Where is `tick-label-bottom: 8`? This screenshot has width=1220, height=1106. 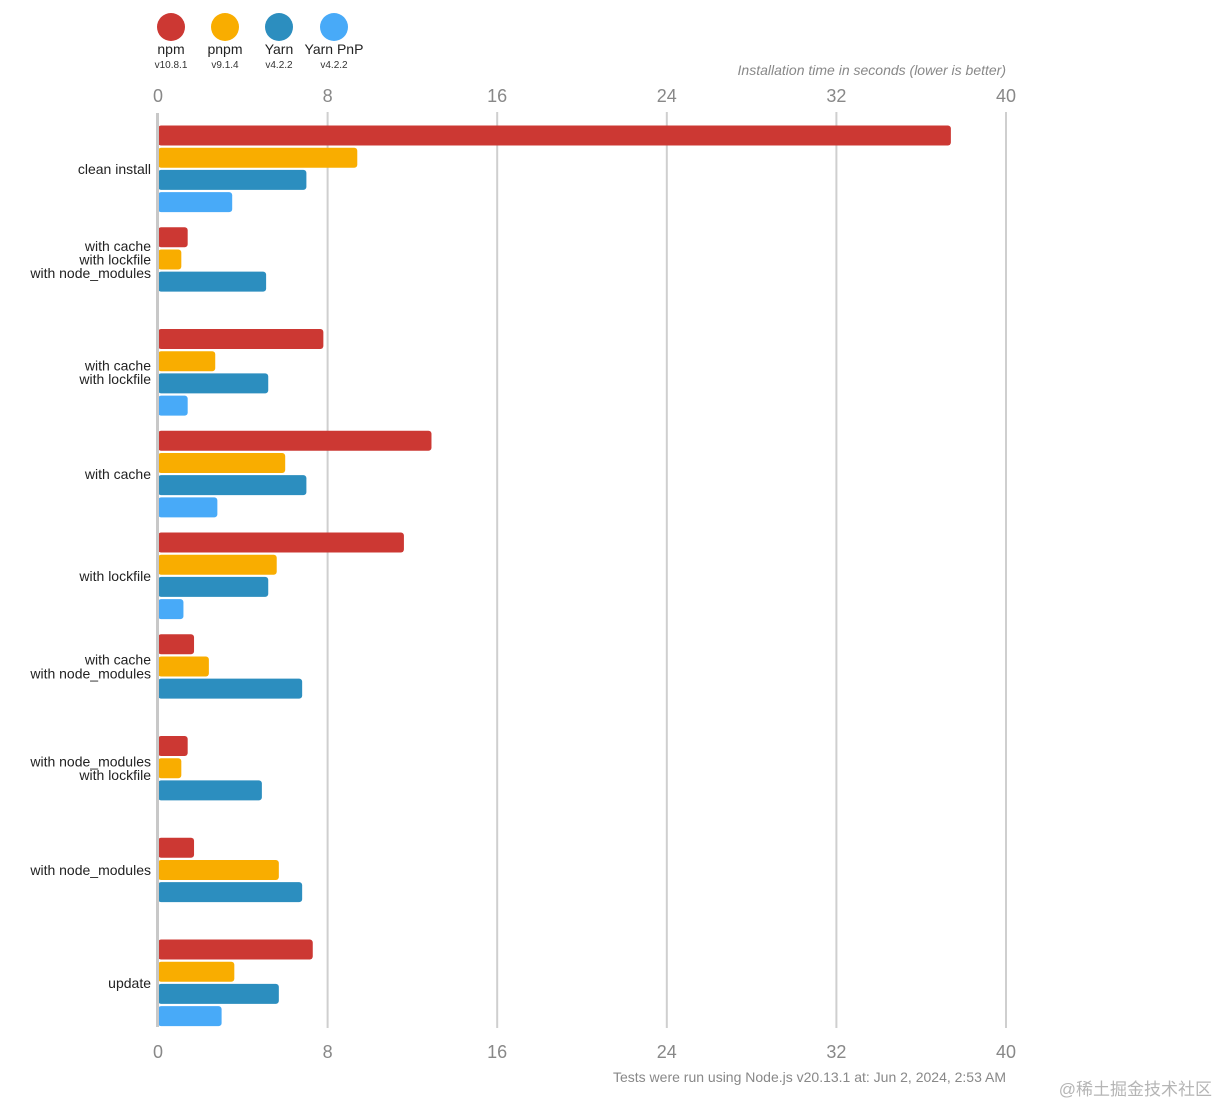
tick-label-bottom: 8 is located at coordinates (328, 1052).